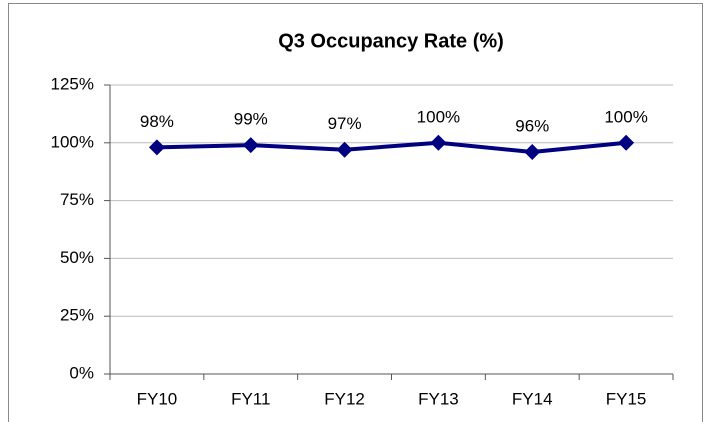 This screenshot has width=711, height=422. Describe the element at coordinates (391, 41) in the screenshot. I see `chart-title: Q3 Occupancy Rate (%)` at that location.